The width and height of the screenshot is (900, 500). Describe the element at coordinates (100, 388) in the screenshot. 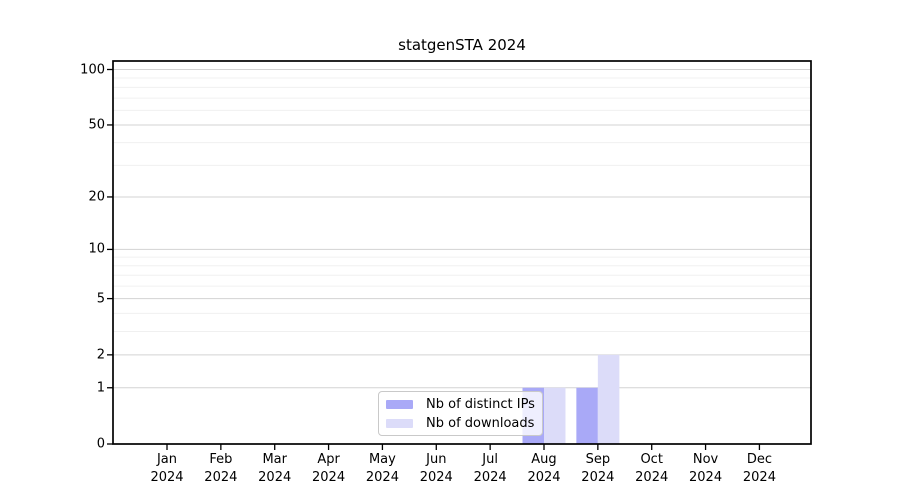

I see `y-tick-label: 1` at that location.